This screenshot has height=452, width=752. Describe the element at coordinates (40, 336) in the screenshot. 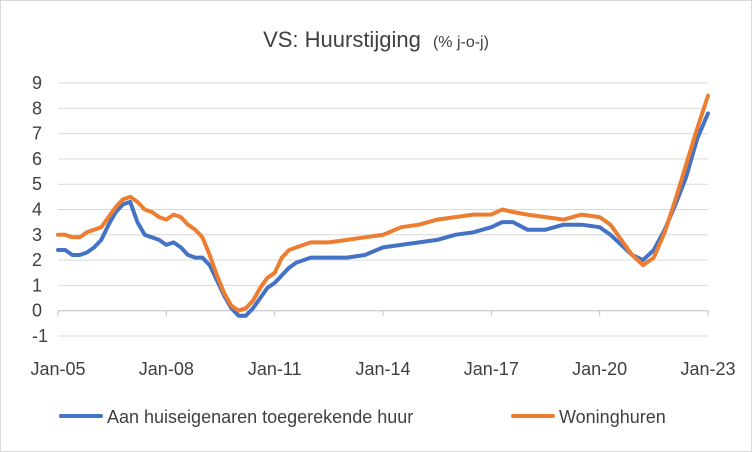

I see `y-tick-label: -1` at that location.